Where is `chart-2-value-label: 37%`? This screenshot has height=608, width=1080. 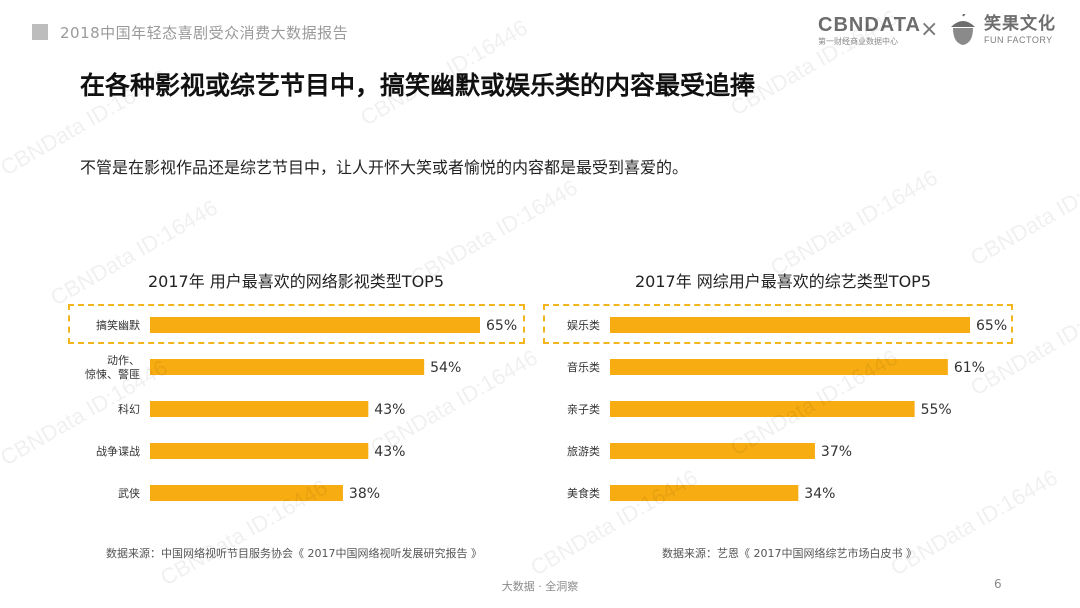
chart-2-value-label: 37% is located at coordinates (836, 452).